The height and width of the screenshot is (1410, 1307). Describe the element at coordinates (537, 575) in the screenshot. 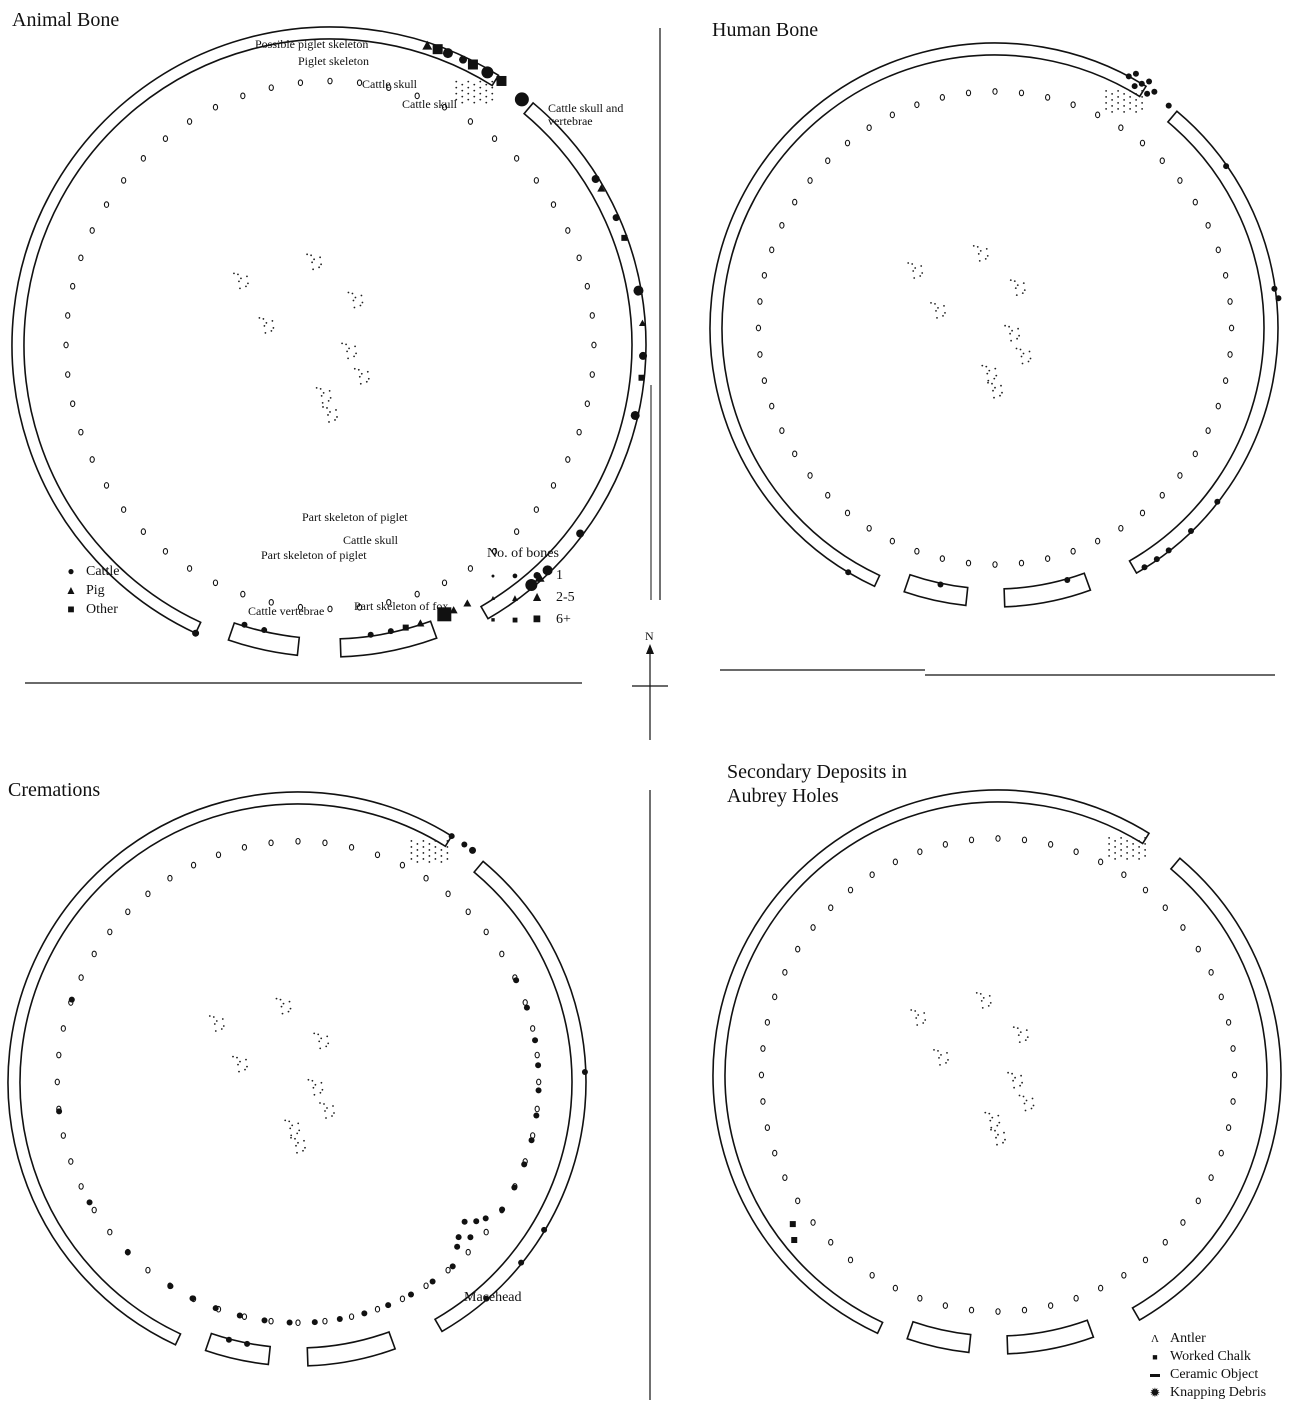

I see `circle-icon: ●` at that location.